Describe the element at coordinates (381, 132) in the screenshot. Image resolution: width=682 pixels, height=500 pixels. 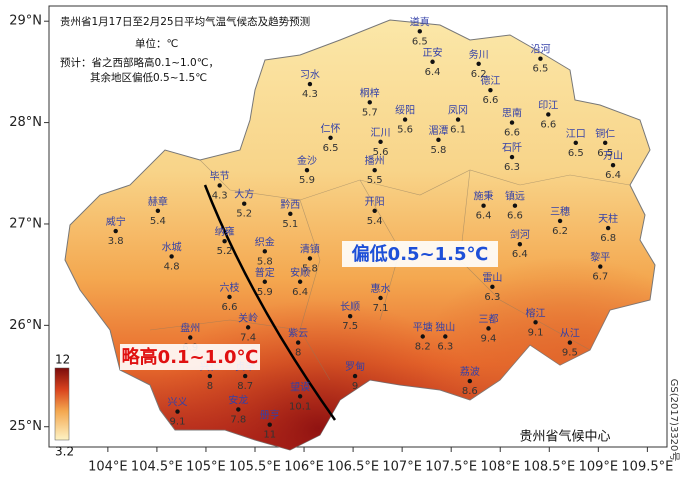
I see `station-name: 汇川` at that location.